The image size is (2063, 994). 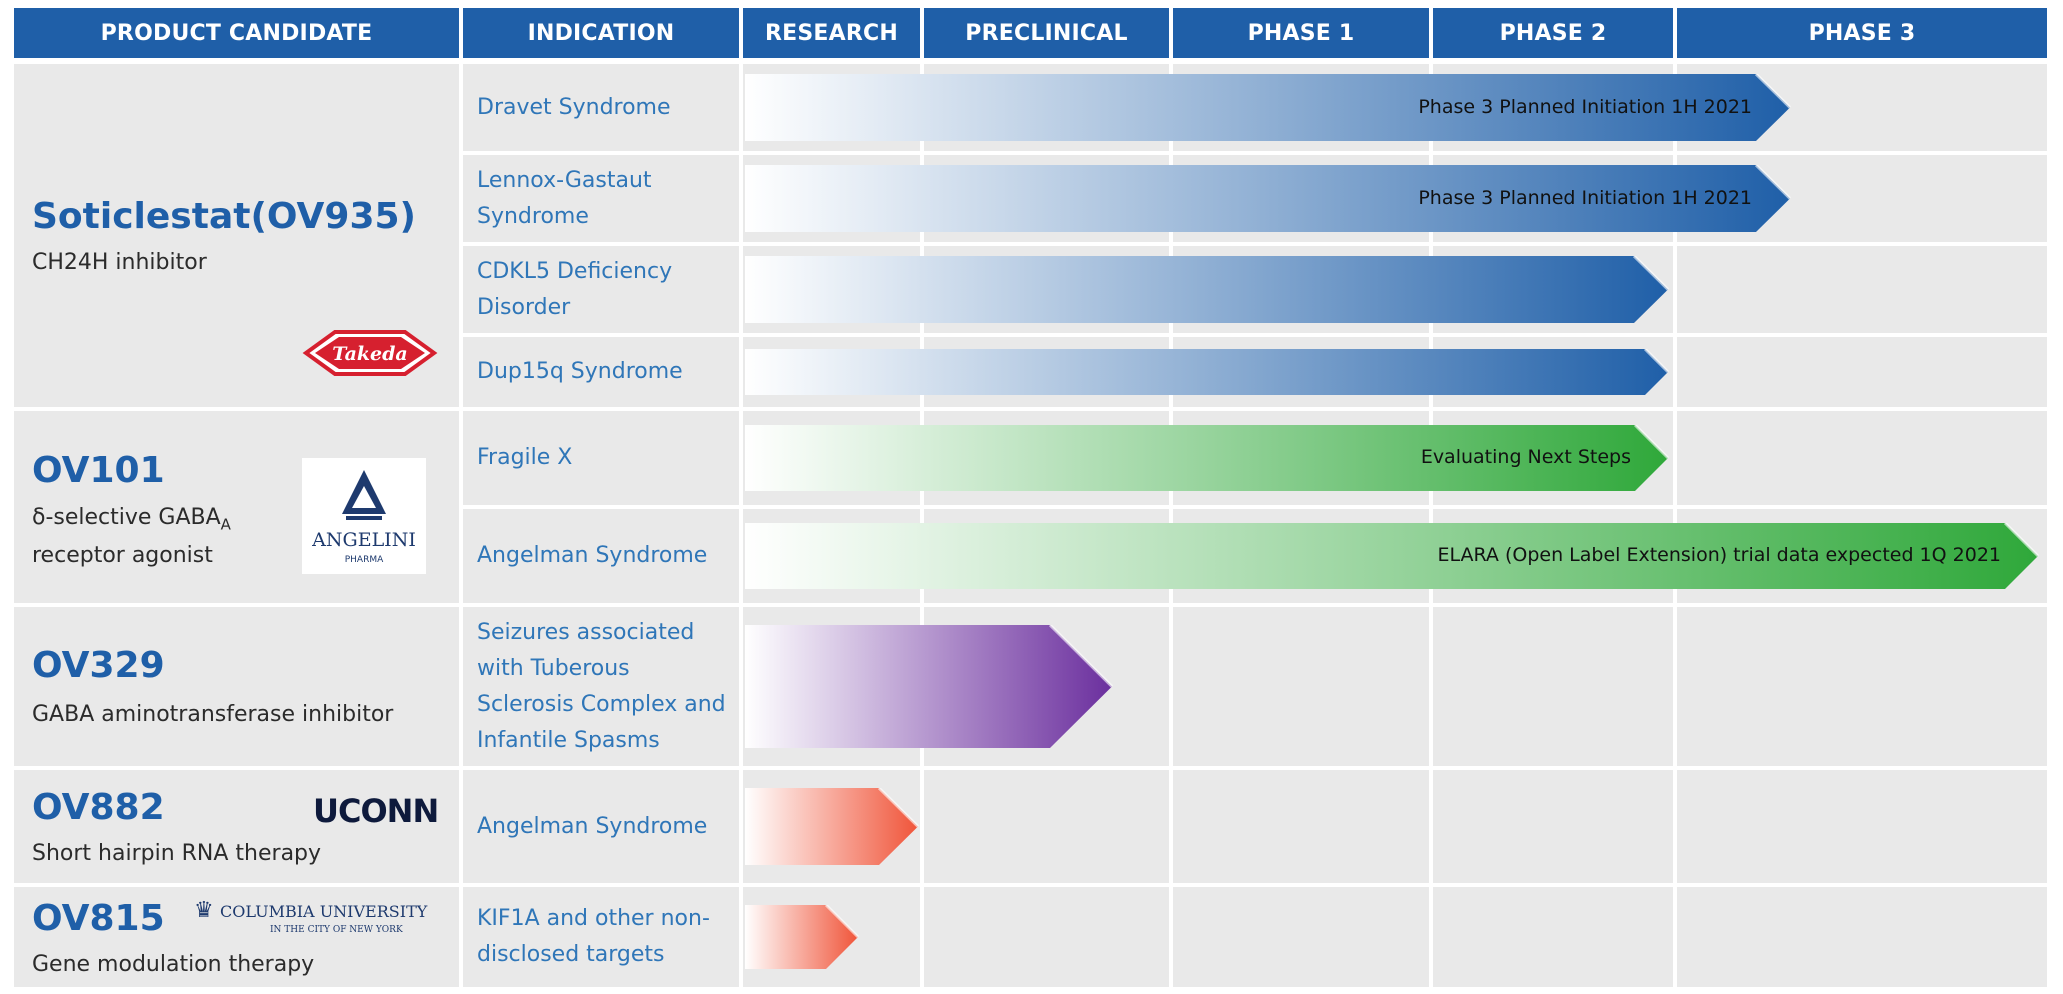 I want to click on takeda-logo: Takeda, so click(x=370, y=353).